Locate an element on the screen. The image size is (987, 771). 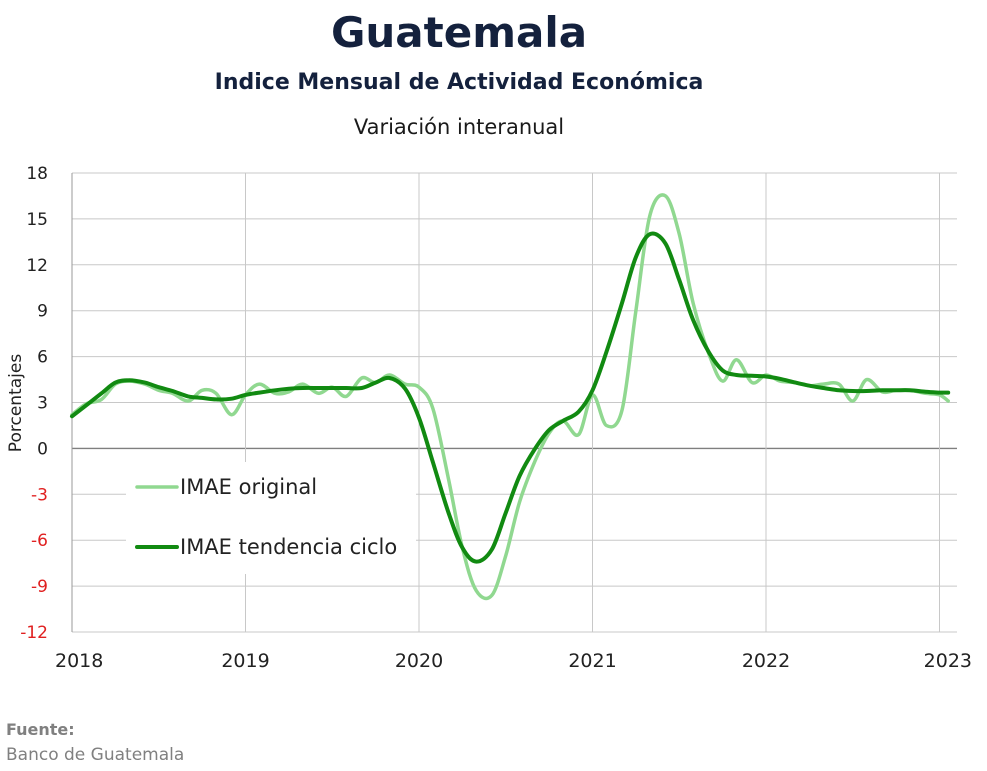
source-label: Fuente: is located at coordinates (40, 729).